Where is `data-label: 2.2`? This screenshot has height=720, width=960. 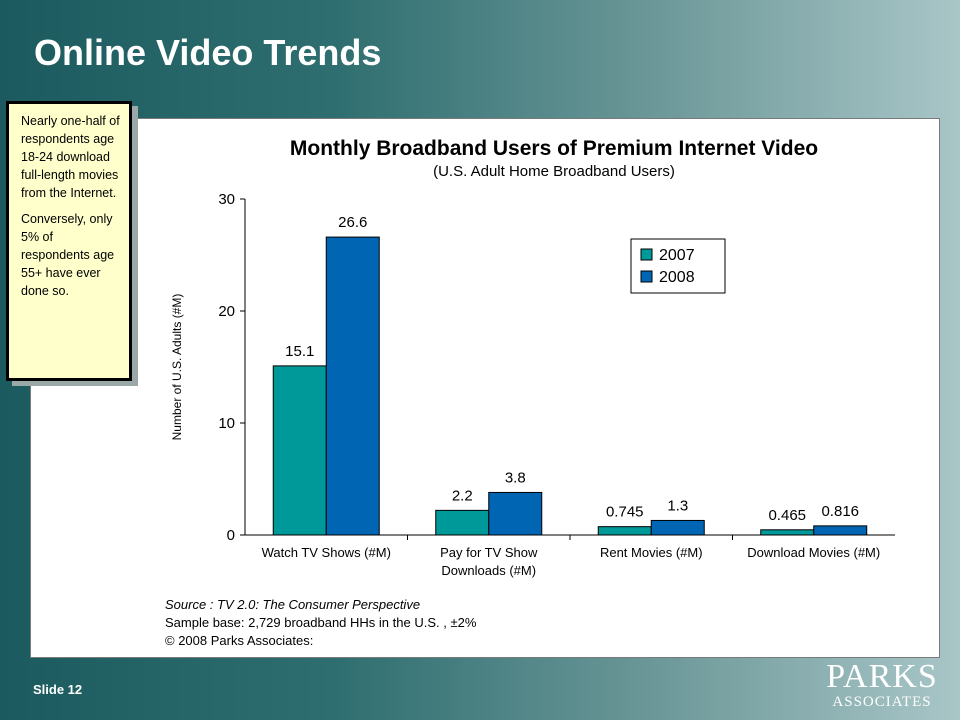 data-label: 2.2 is located at coordinates (462, 495).